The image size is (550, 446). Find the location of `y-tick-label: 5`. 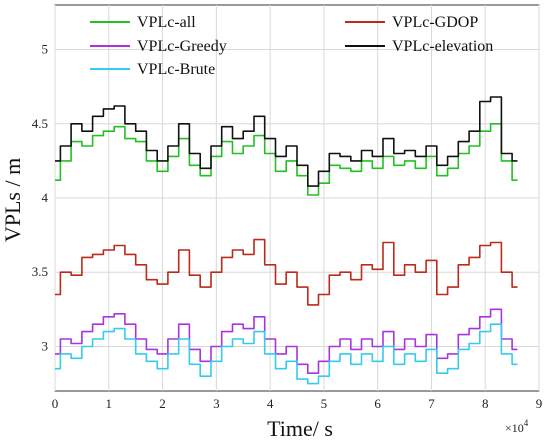

y-tick-label: 5 is located at coordinates (45, 49).